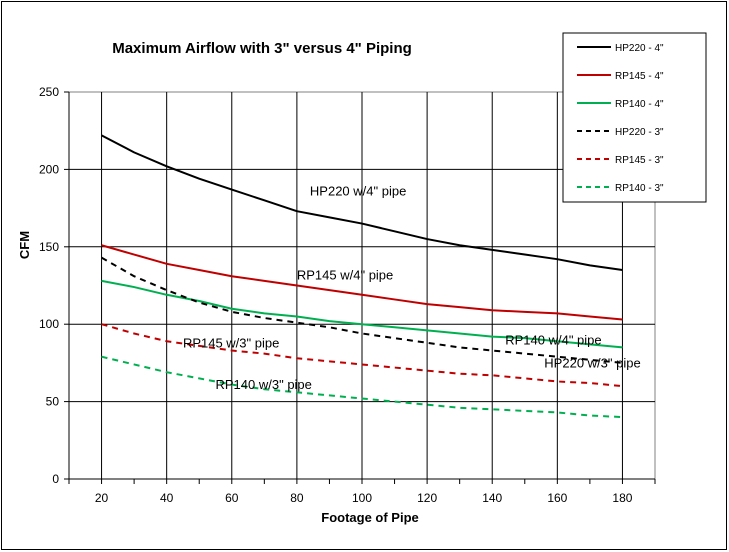 The image size is (729, 552). What do you see at coordinates (49, 324) in the screenshot?
I see `y-tick-label: 100` at bounding box center [49, 324].